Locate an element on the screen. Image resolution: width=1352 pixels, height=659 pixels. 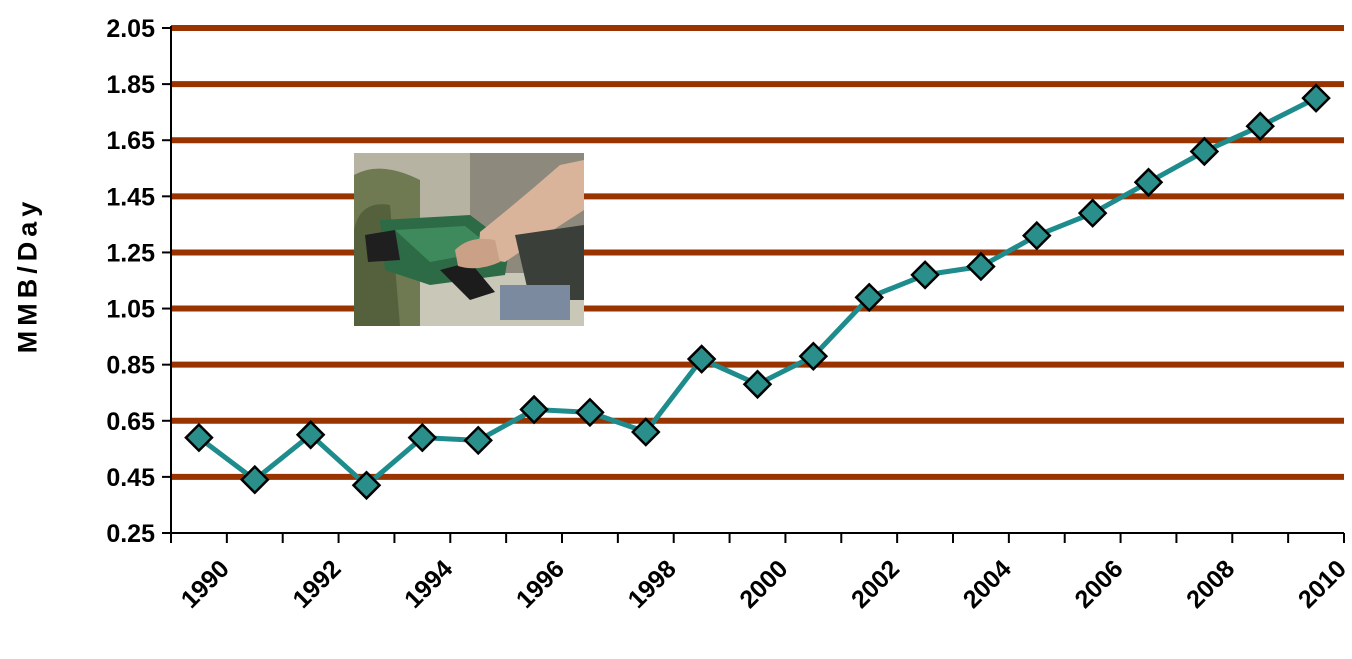
x-tick-label: 2006 is located at coordinates (1098, 584).